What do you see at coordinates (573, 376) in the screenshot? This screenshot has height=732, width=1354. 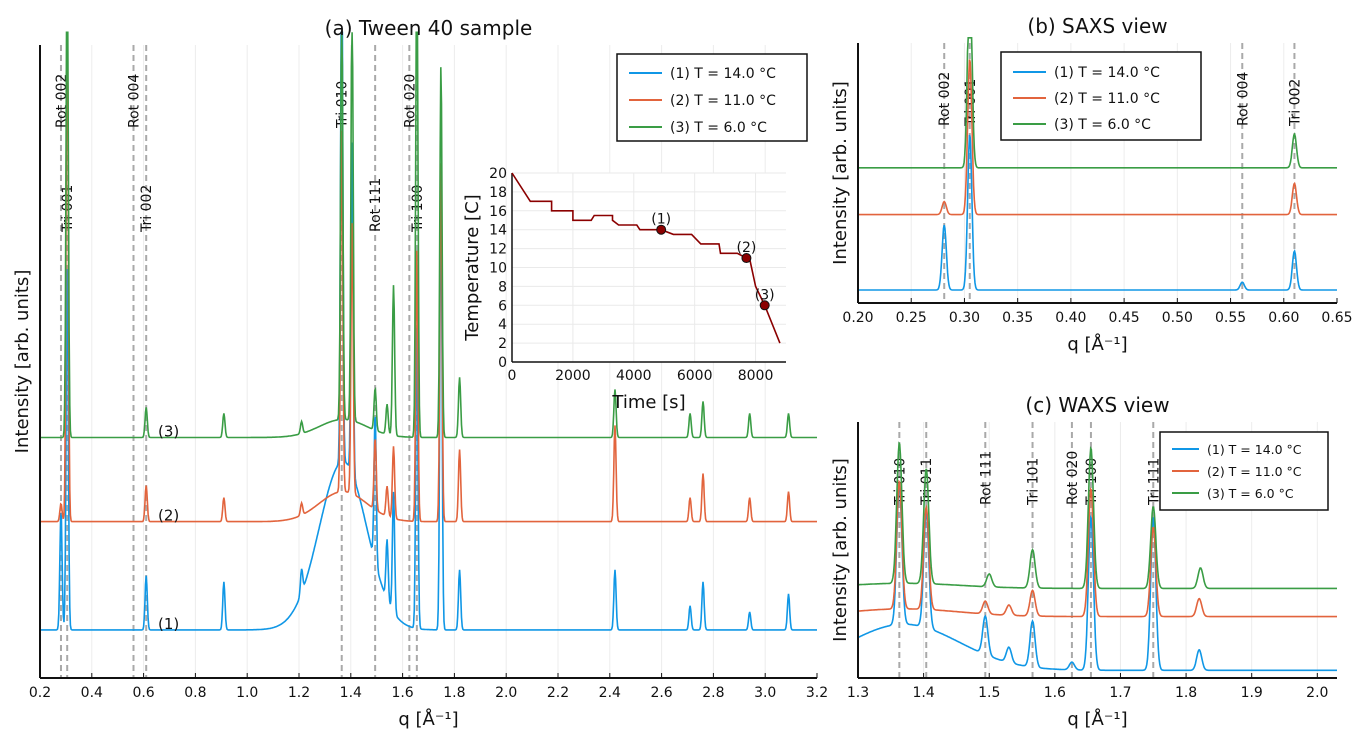 I see `inset-x-tick-label: 2000` at bounding box center [573, 376].